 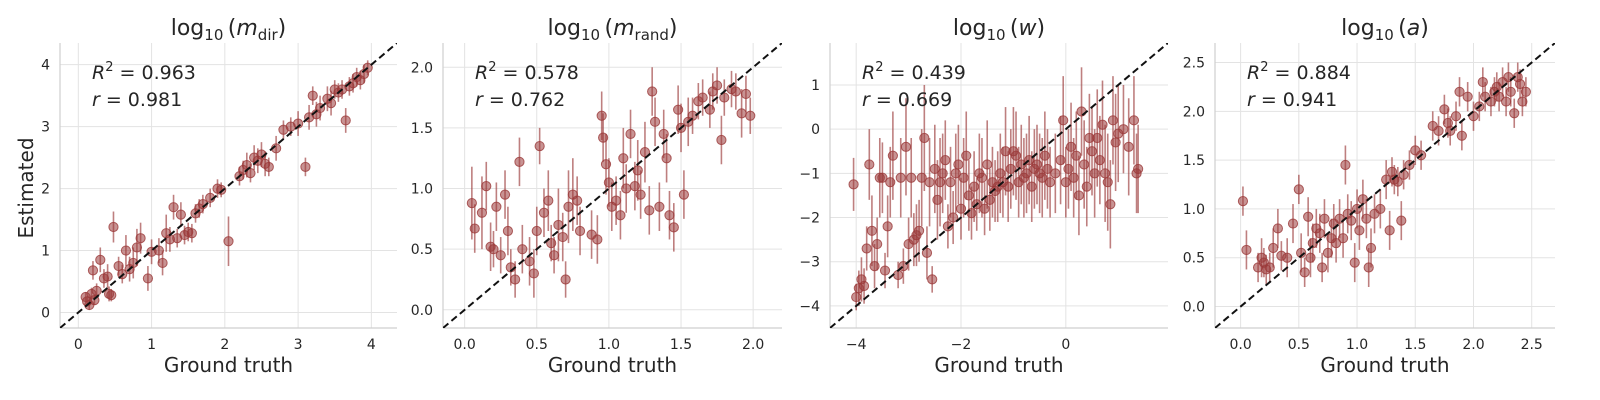 I want to click on y-tick-label: 0, so click(x=815, y=130).